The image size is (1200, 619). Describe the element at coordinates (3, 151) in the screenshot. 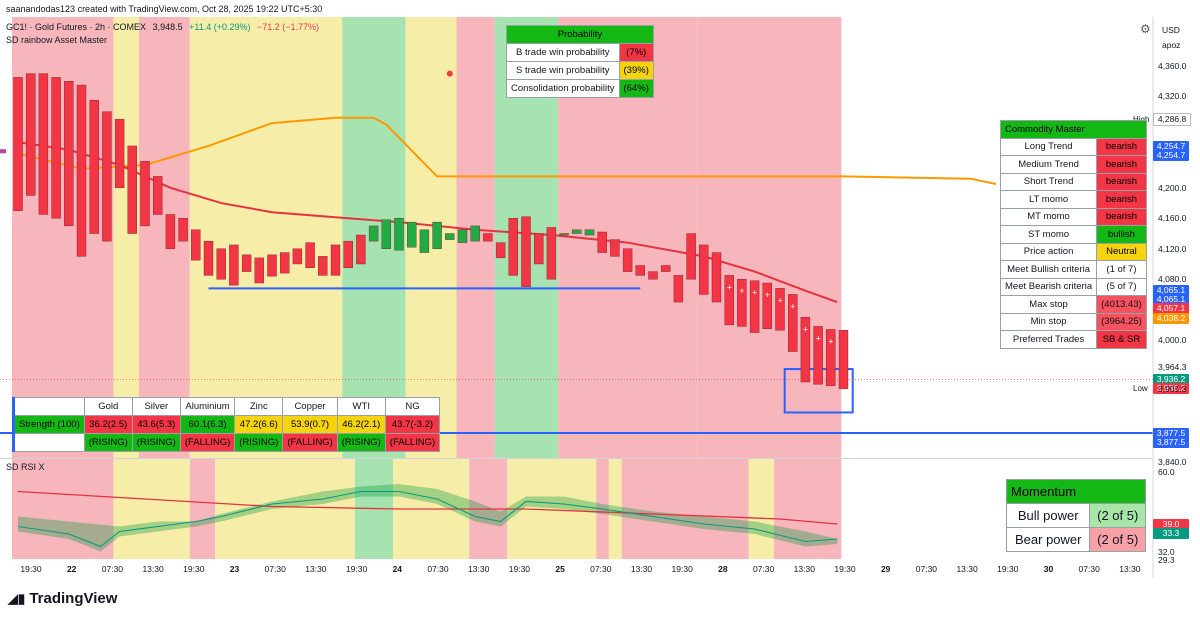

I see `left-marker` at that location.